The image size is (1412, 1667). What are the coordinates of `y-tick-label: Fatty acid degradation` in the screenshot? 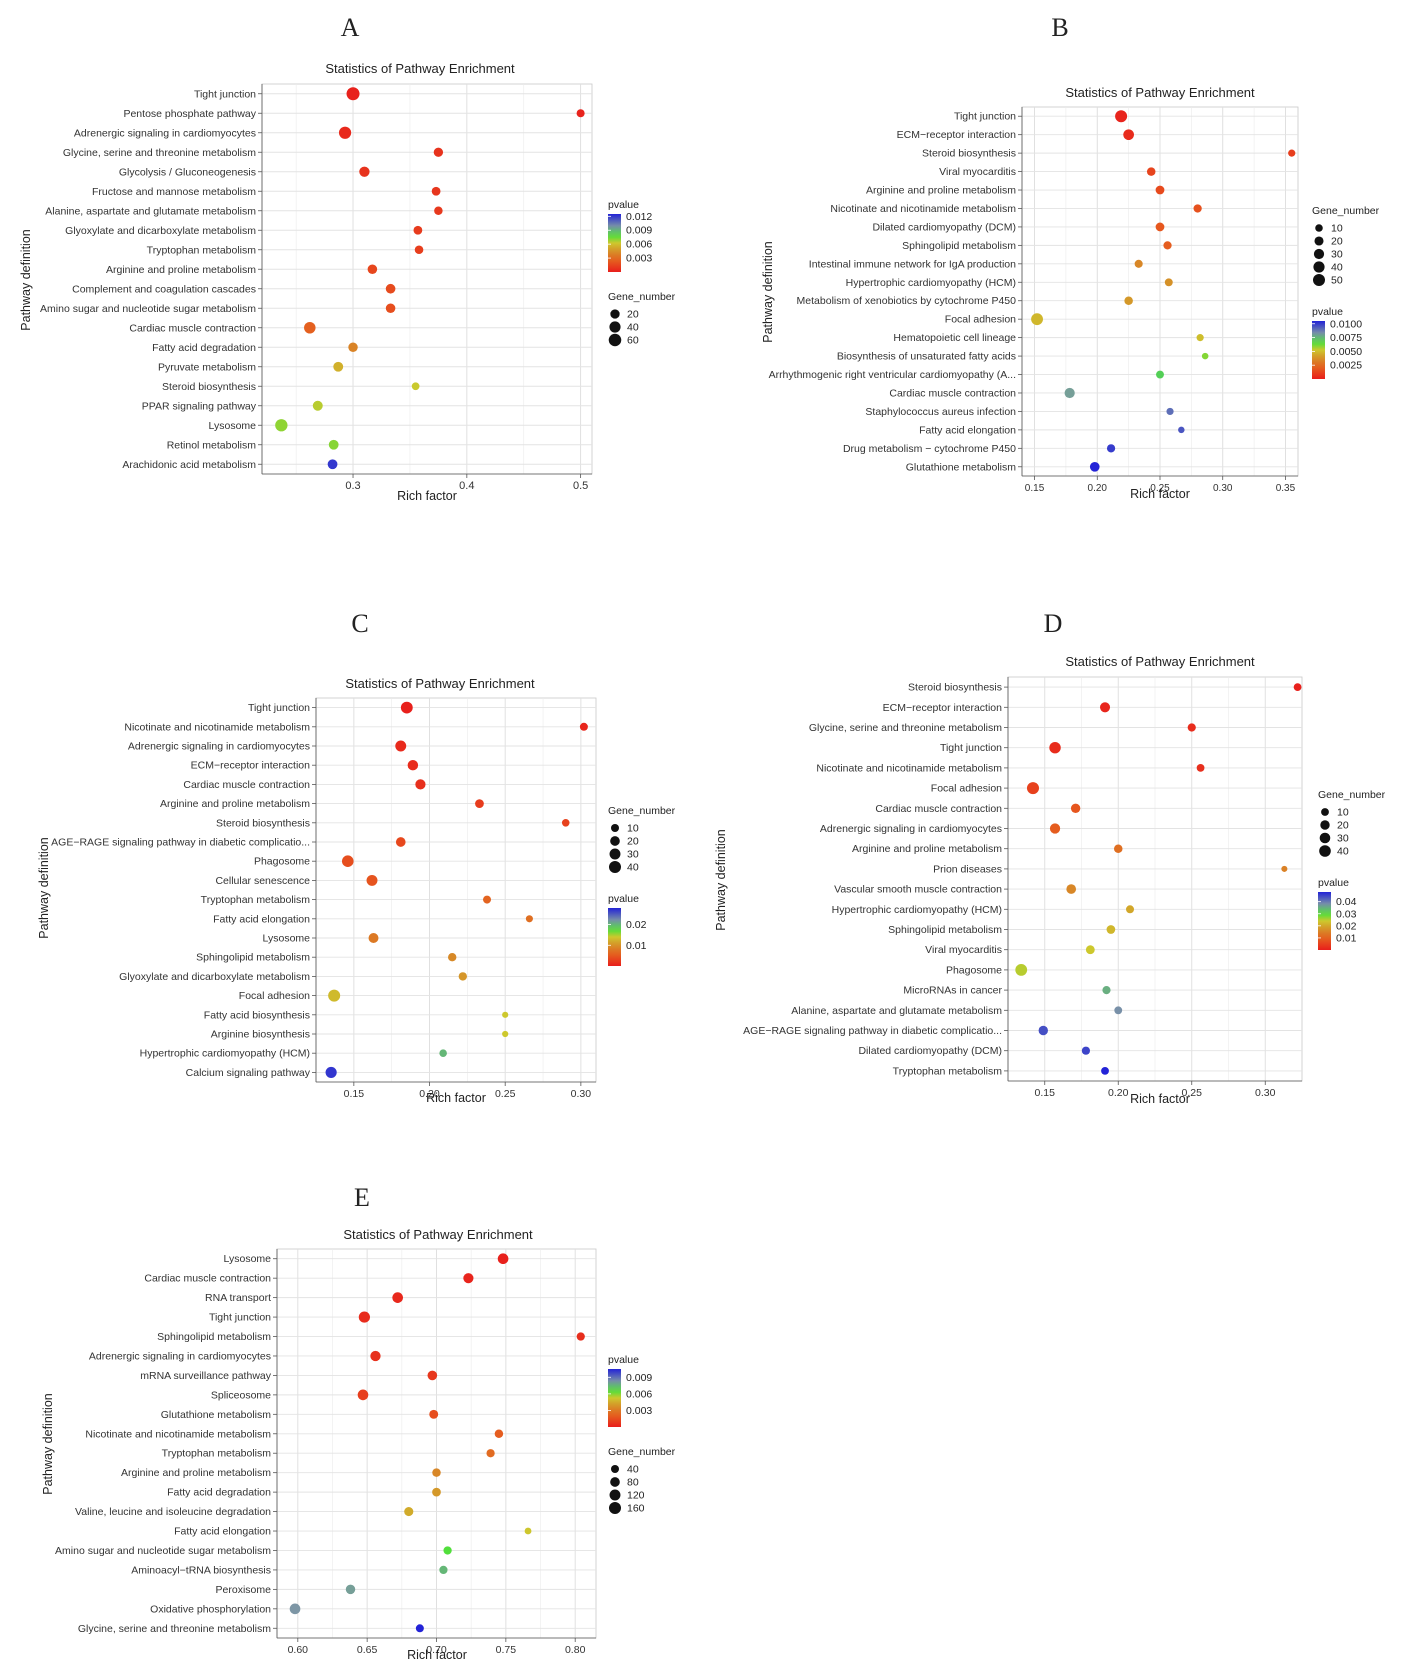 It's located at (204, 348).